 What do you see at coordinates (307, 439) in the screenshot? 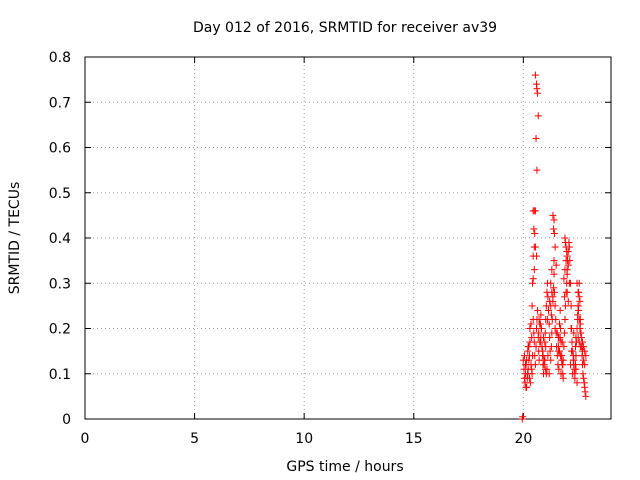
I see `x-tick-labels: 0 5 10 15 20` at bounding box center [307, 439].